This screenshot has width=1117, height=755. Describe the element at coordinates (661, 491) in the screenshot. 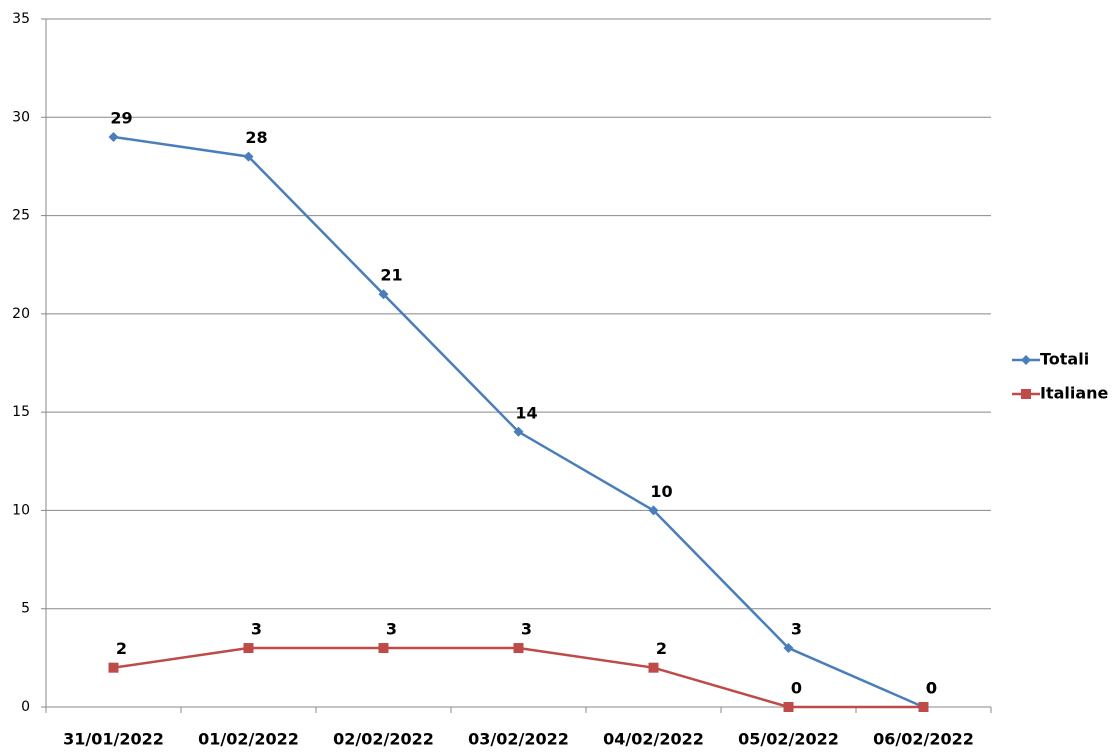

I see `data-label: 10` at that location.